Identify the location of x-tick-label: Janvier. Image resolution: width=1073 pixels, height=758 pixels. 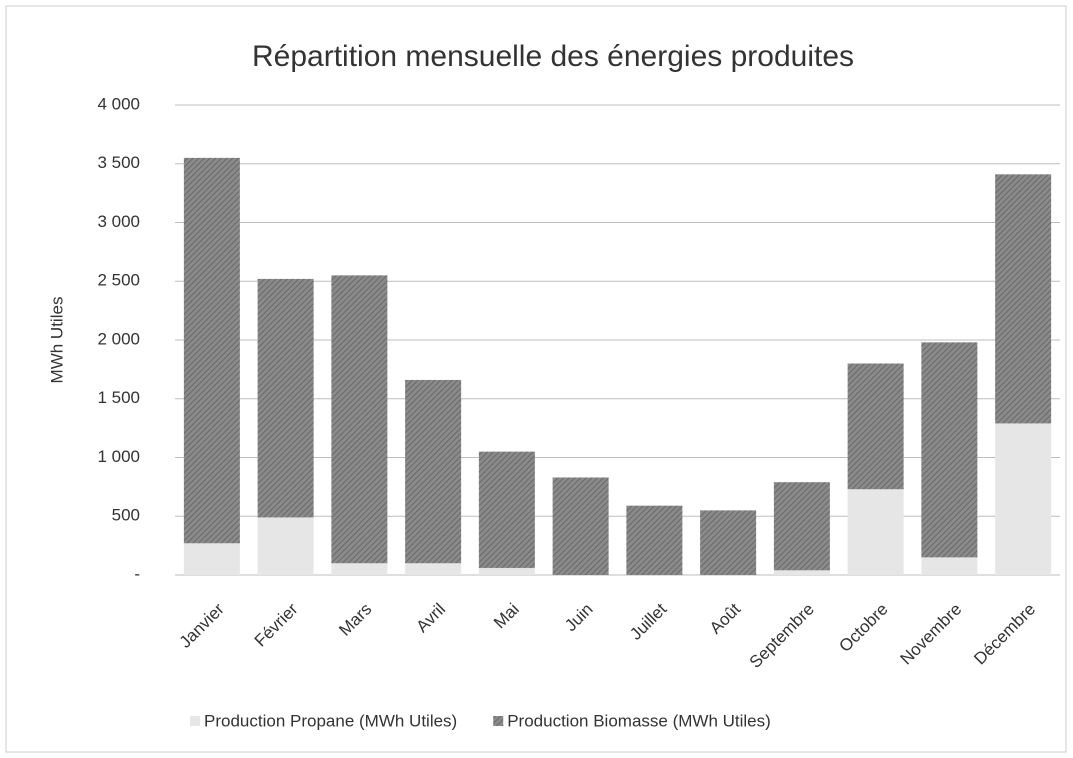
(202, 625).